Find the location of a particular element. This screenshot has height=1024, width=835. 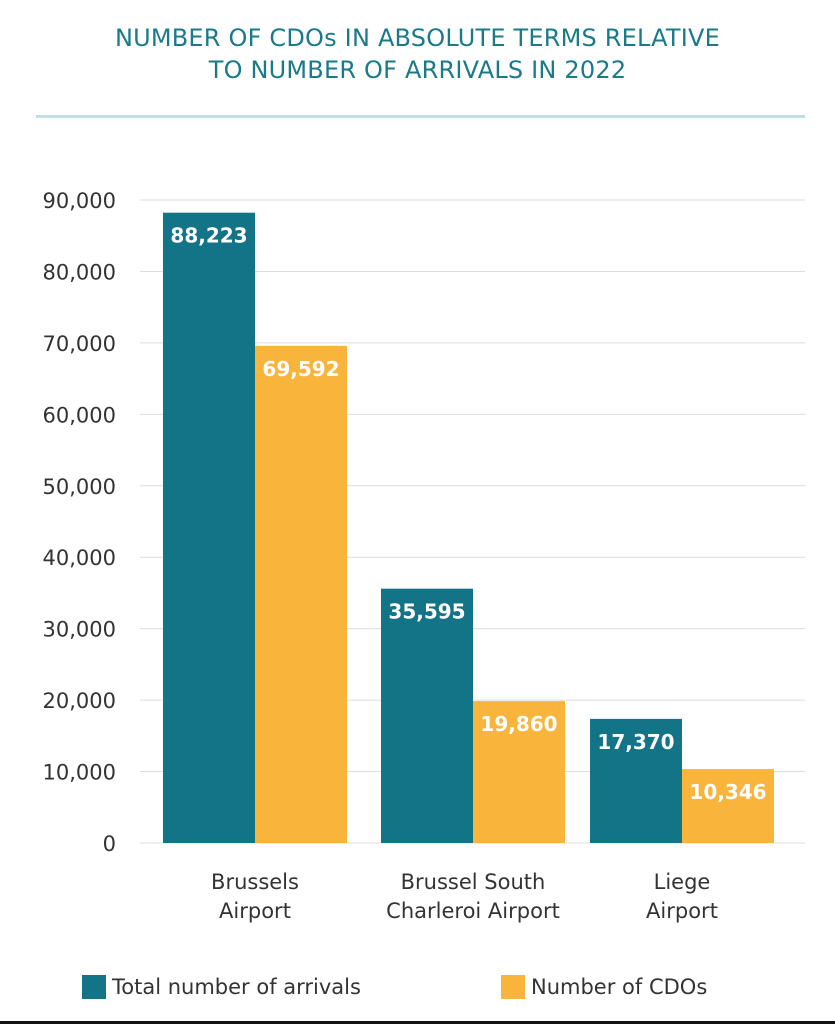

bar-value-label: 35,595 is located at coordinates (426, 612).